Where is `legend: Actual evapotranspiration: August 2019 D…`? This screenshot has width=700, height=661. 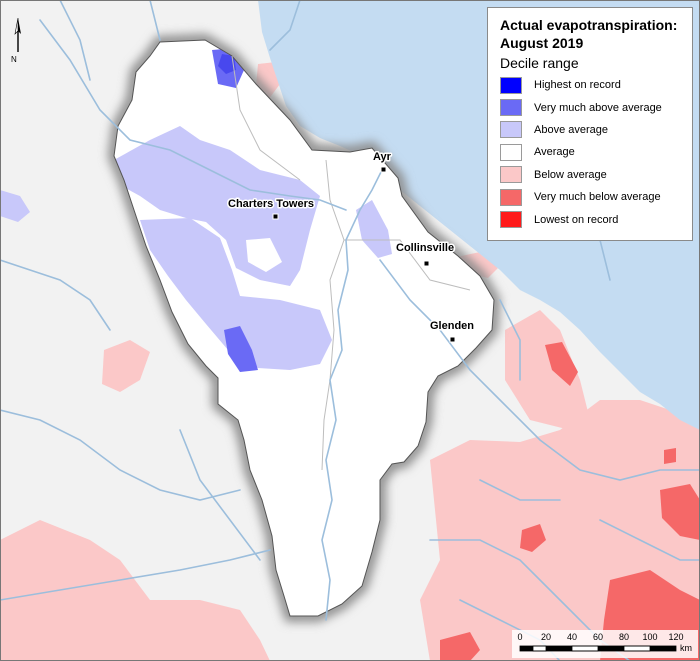
legend: Actual evapotranspiration: August 2019 D… is located at coordinates (590, 124).